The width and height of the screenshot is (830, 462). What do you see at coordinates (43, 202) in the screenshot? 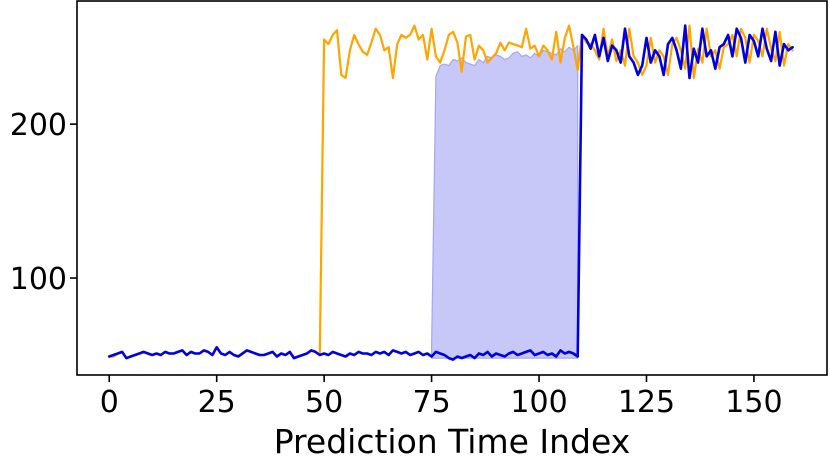
I see `y-axis: 100 200` at bounding box center [43, 202].